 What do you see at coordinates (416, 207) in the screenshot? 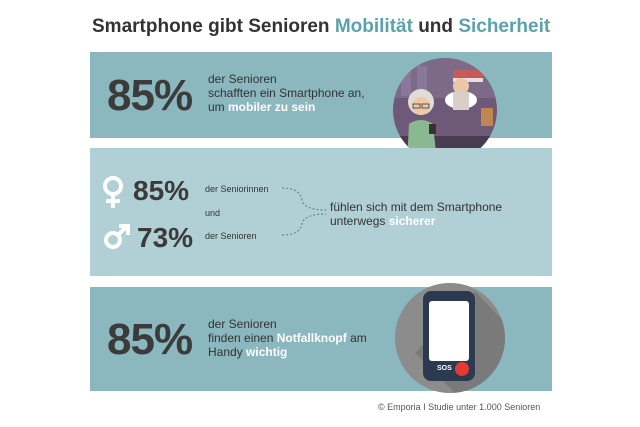
I see `safety-line1: fühlen sich mit dem Smartphone` at bounding box center [416, 207].